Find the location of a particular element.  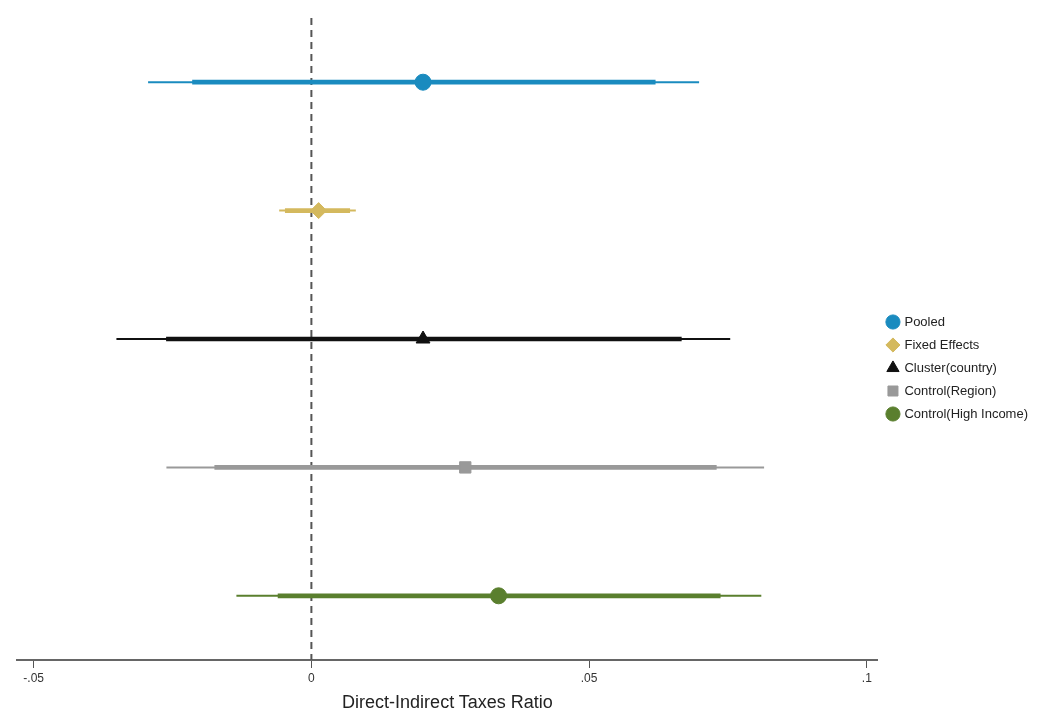

x-tick-label: 0 is located at coordinates (312, 677).